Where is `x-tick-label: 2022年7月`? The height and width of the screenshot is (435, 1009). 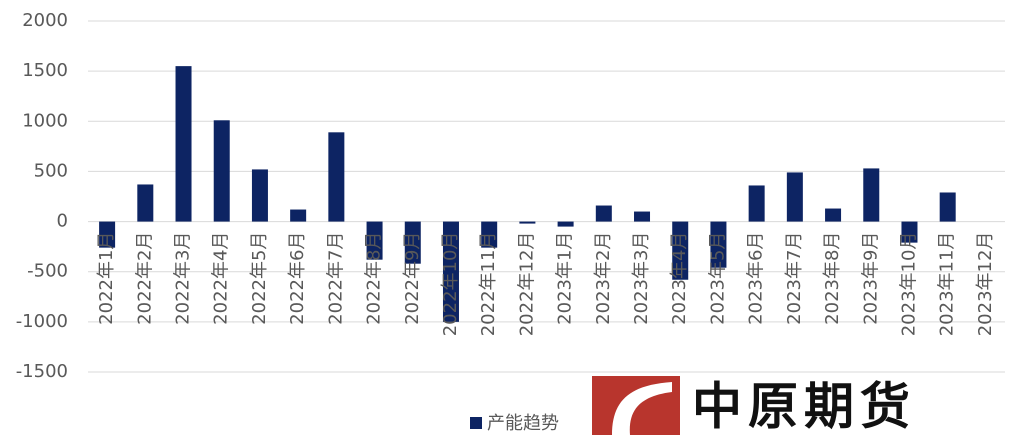
x-tick-label: 2022年7月 is located at coordinates (335, 278).